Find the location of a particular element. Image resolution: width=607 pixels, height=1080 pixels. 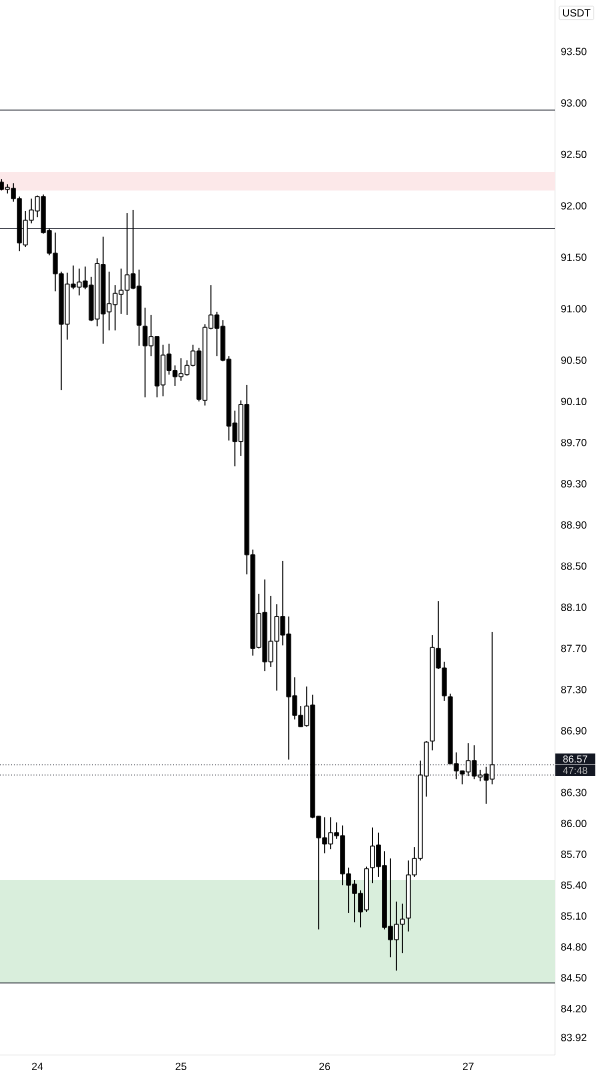

x-tick-label: 24 is located at coordinates (37, 1066).